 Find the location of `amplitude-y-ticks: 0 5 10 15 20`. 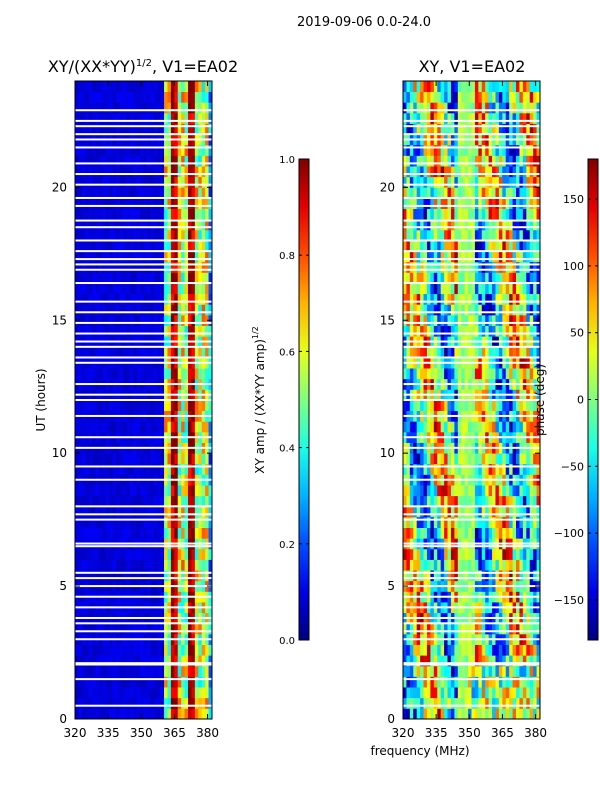

amplitude-y-ticks: 0 5 10 15 20 is located at coordinates (59, 453).